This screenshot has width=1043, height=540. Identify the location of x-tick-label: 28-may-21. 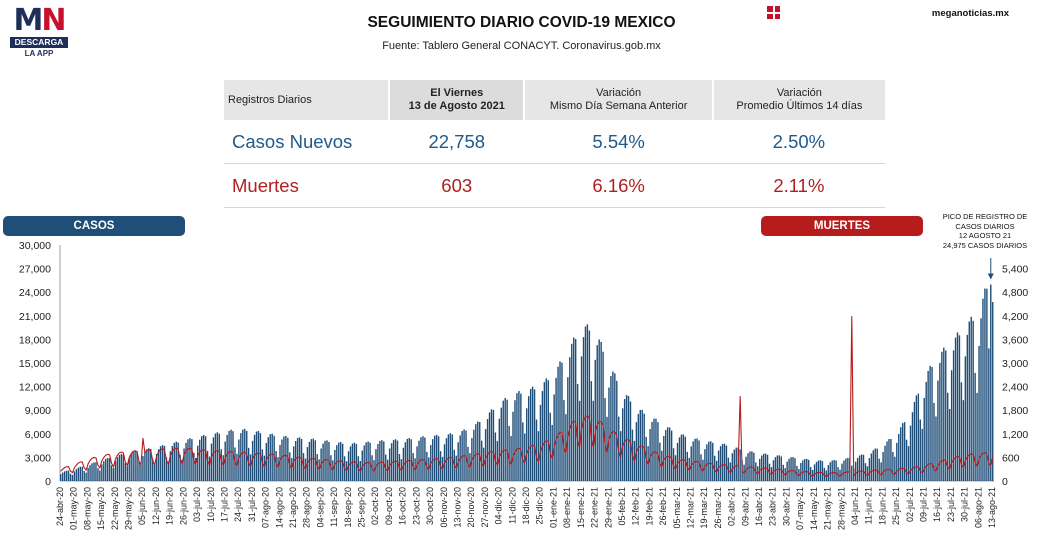
(841, 508).